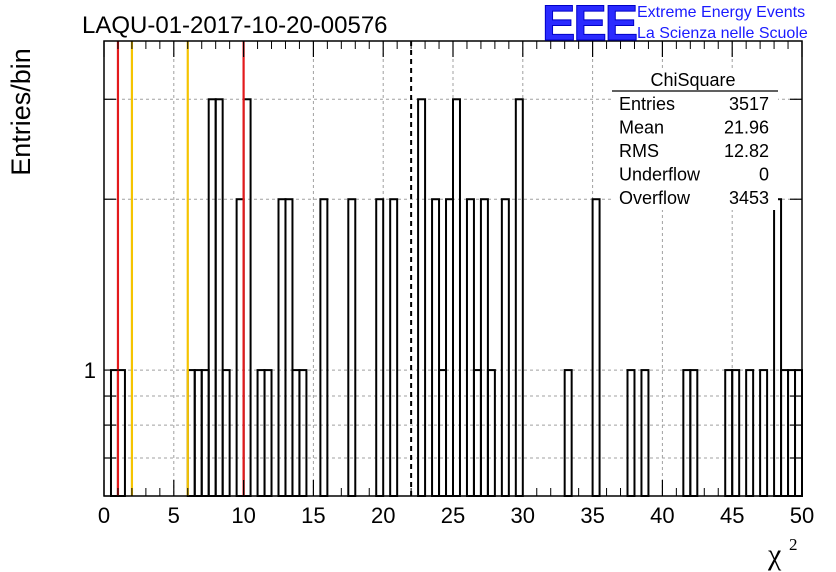 Image resolution: width=836 pixels, height=572 pixels. I want to click on y-tick-labels: 1, so click(90, 370).